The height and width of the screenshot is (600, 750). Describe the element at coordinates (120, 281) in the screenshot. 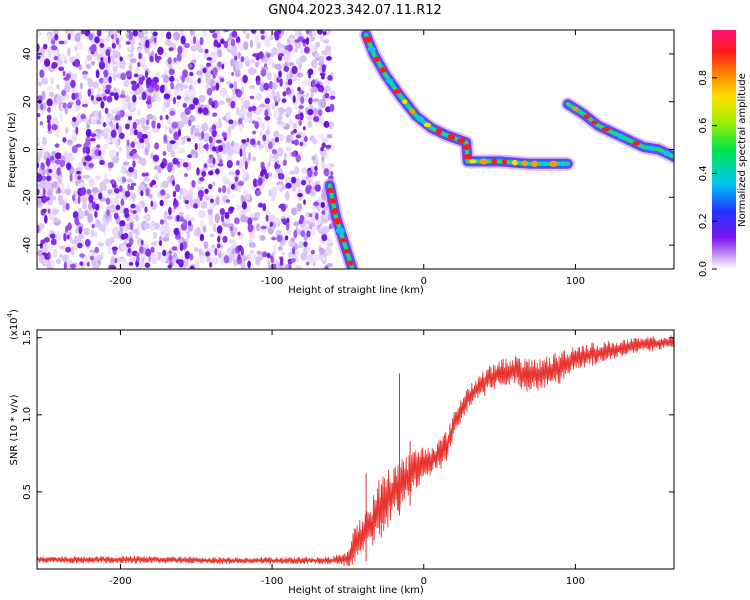

I see `x-tick-label: -200` at that location.